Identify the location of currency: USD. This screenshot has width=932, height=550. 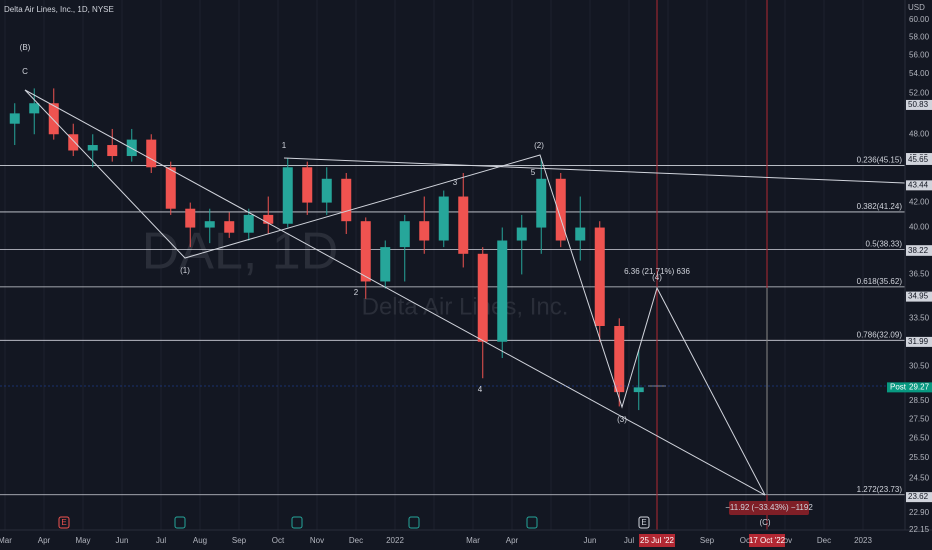
(916, 7).